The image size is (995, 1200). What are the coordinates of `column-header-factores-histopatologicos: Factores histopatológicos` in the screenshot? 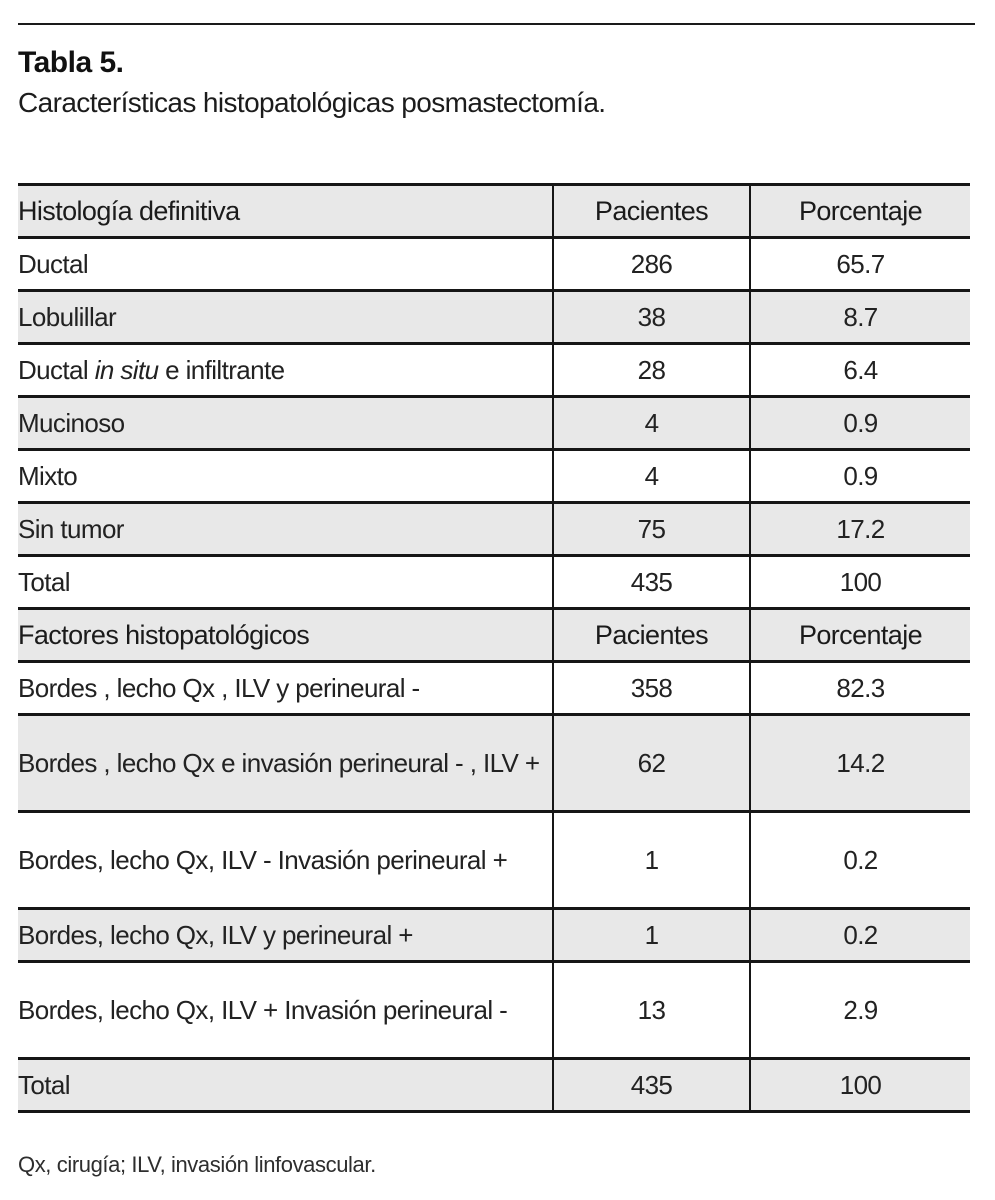 It's located at (285, 635).